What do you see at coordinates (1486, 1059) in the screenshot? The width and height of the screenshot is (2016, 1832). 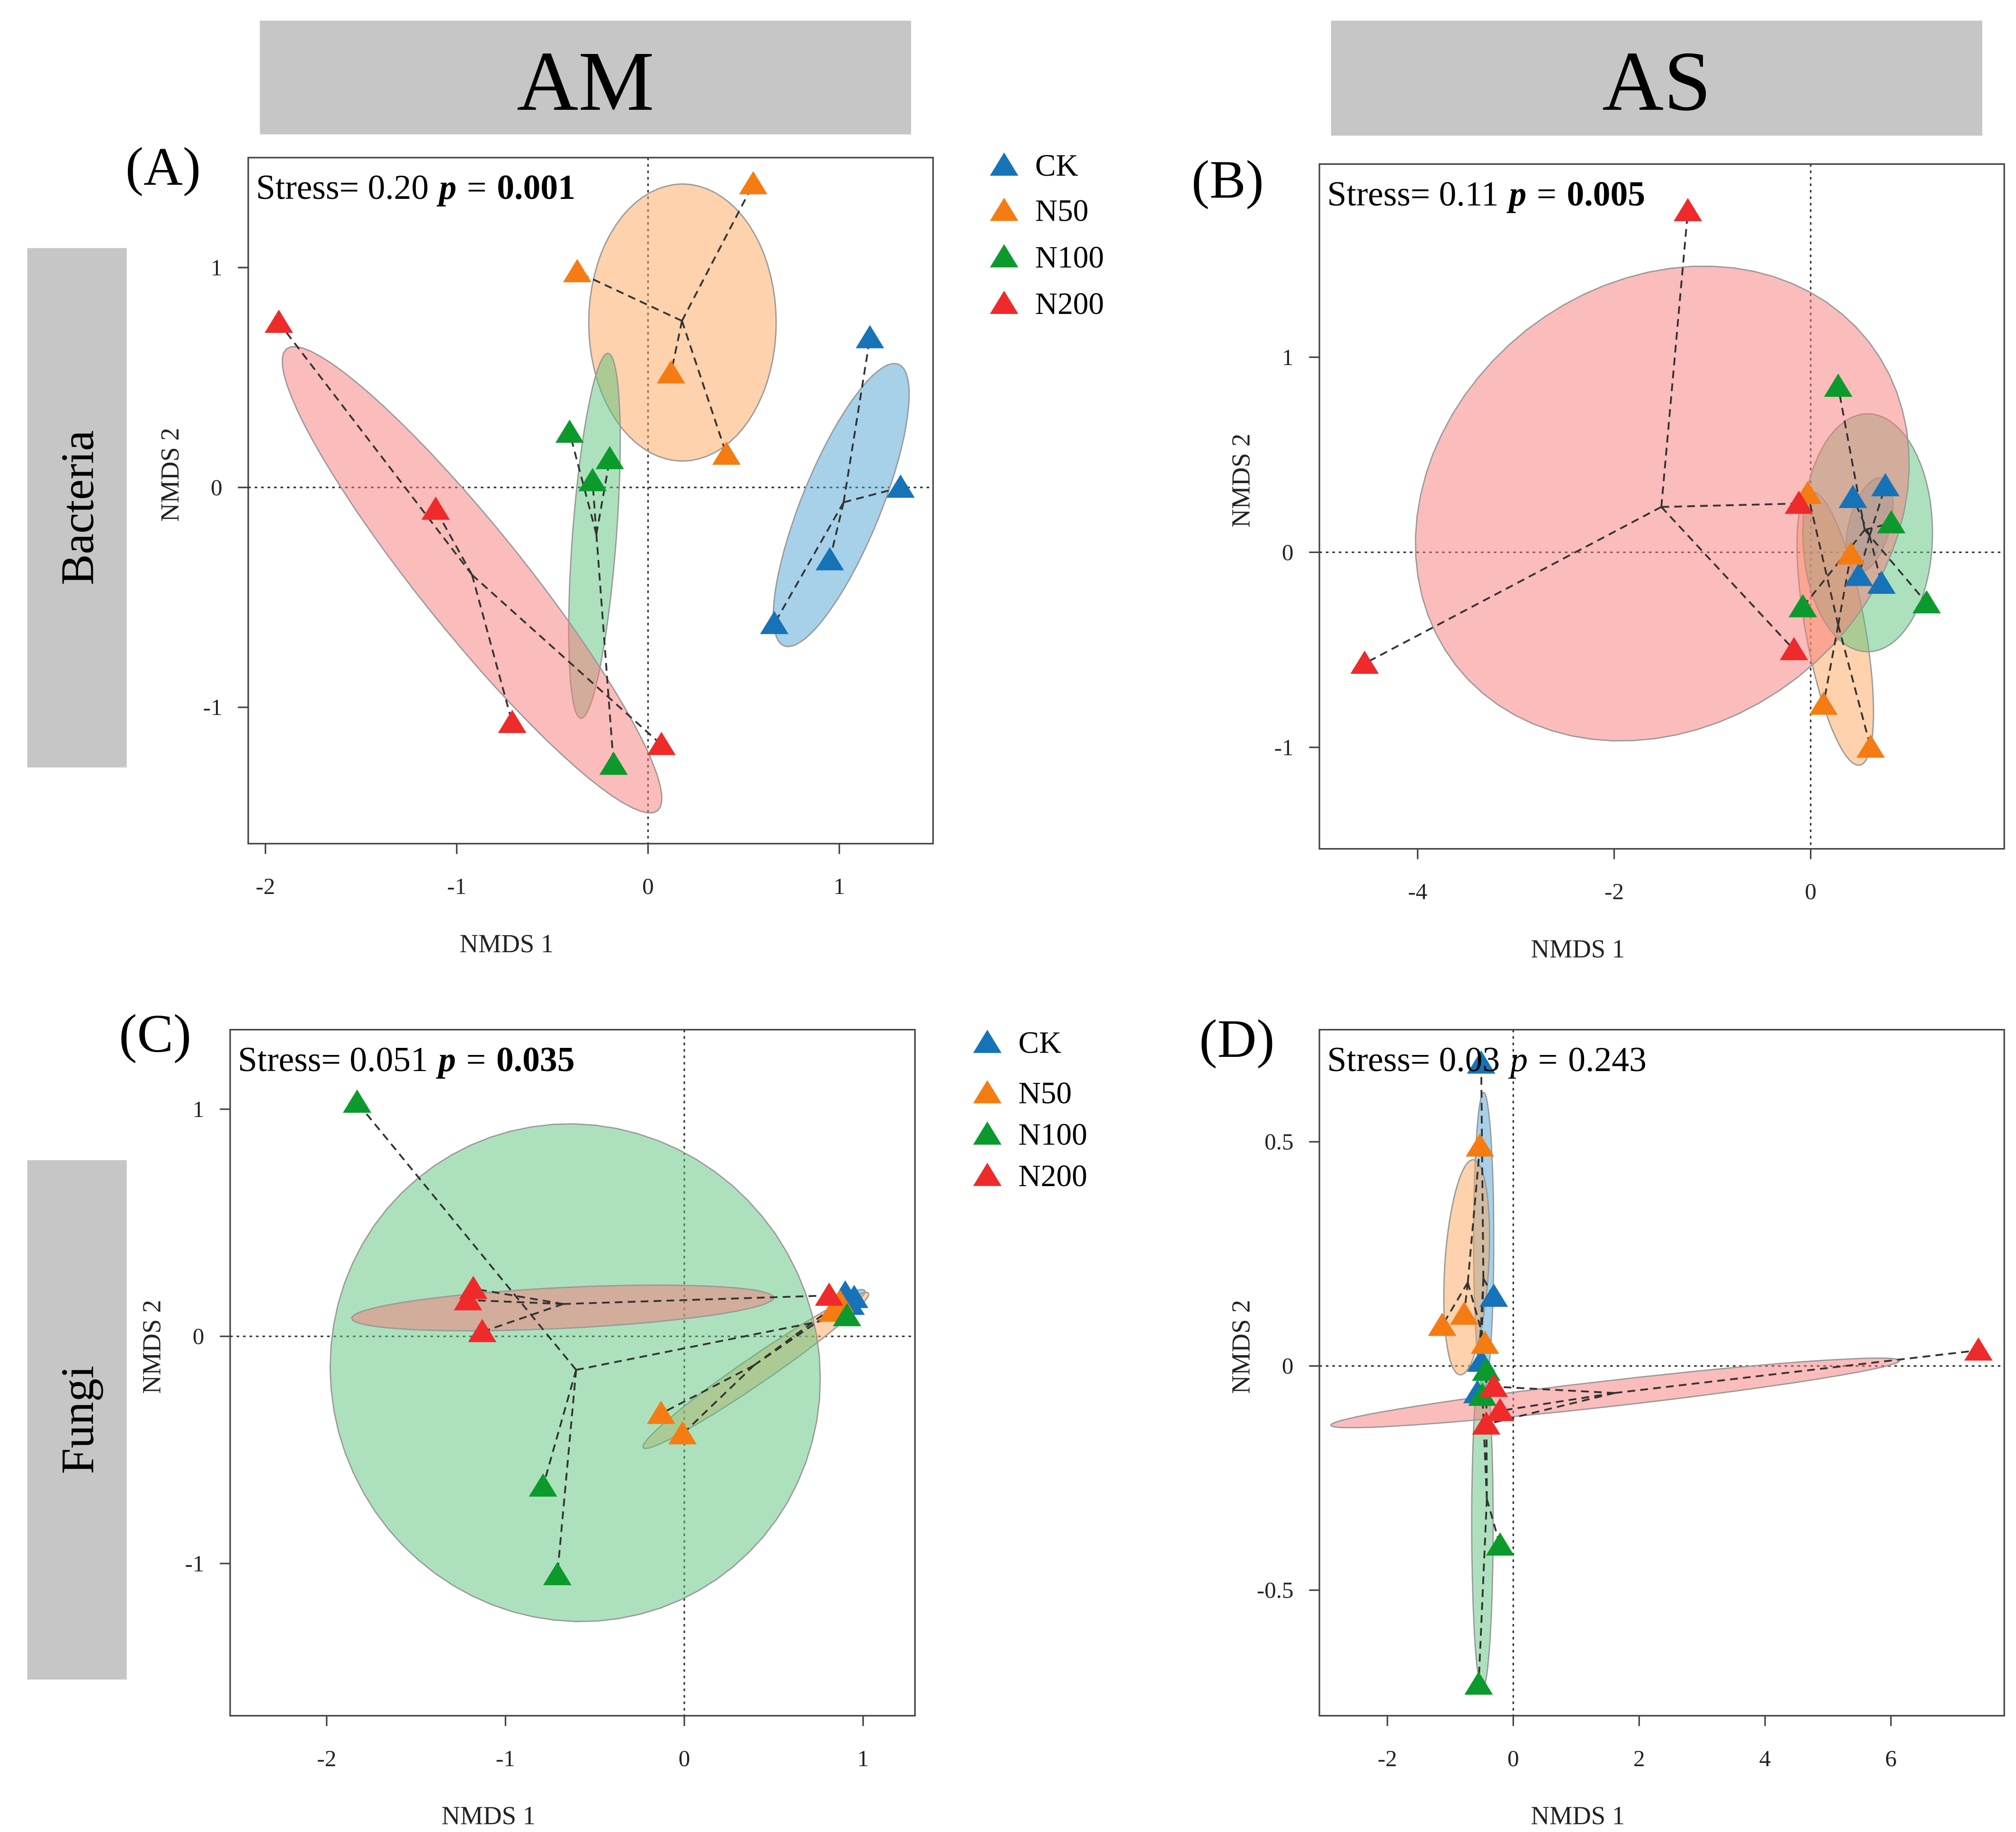 I see `stress-annotation: Stress= 0.03 p = 0.243` at bounding box center [1486, 1059].